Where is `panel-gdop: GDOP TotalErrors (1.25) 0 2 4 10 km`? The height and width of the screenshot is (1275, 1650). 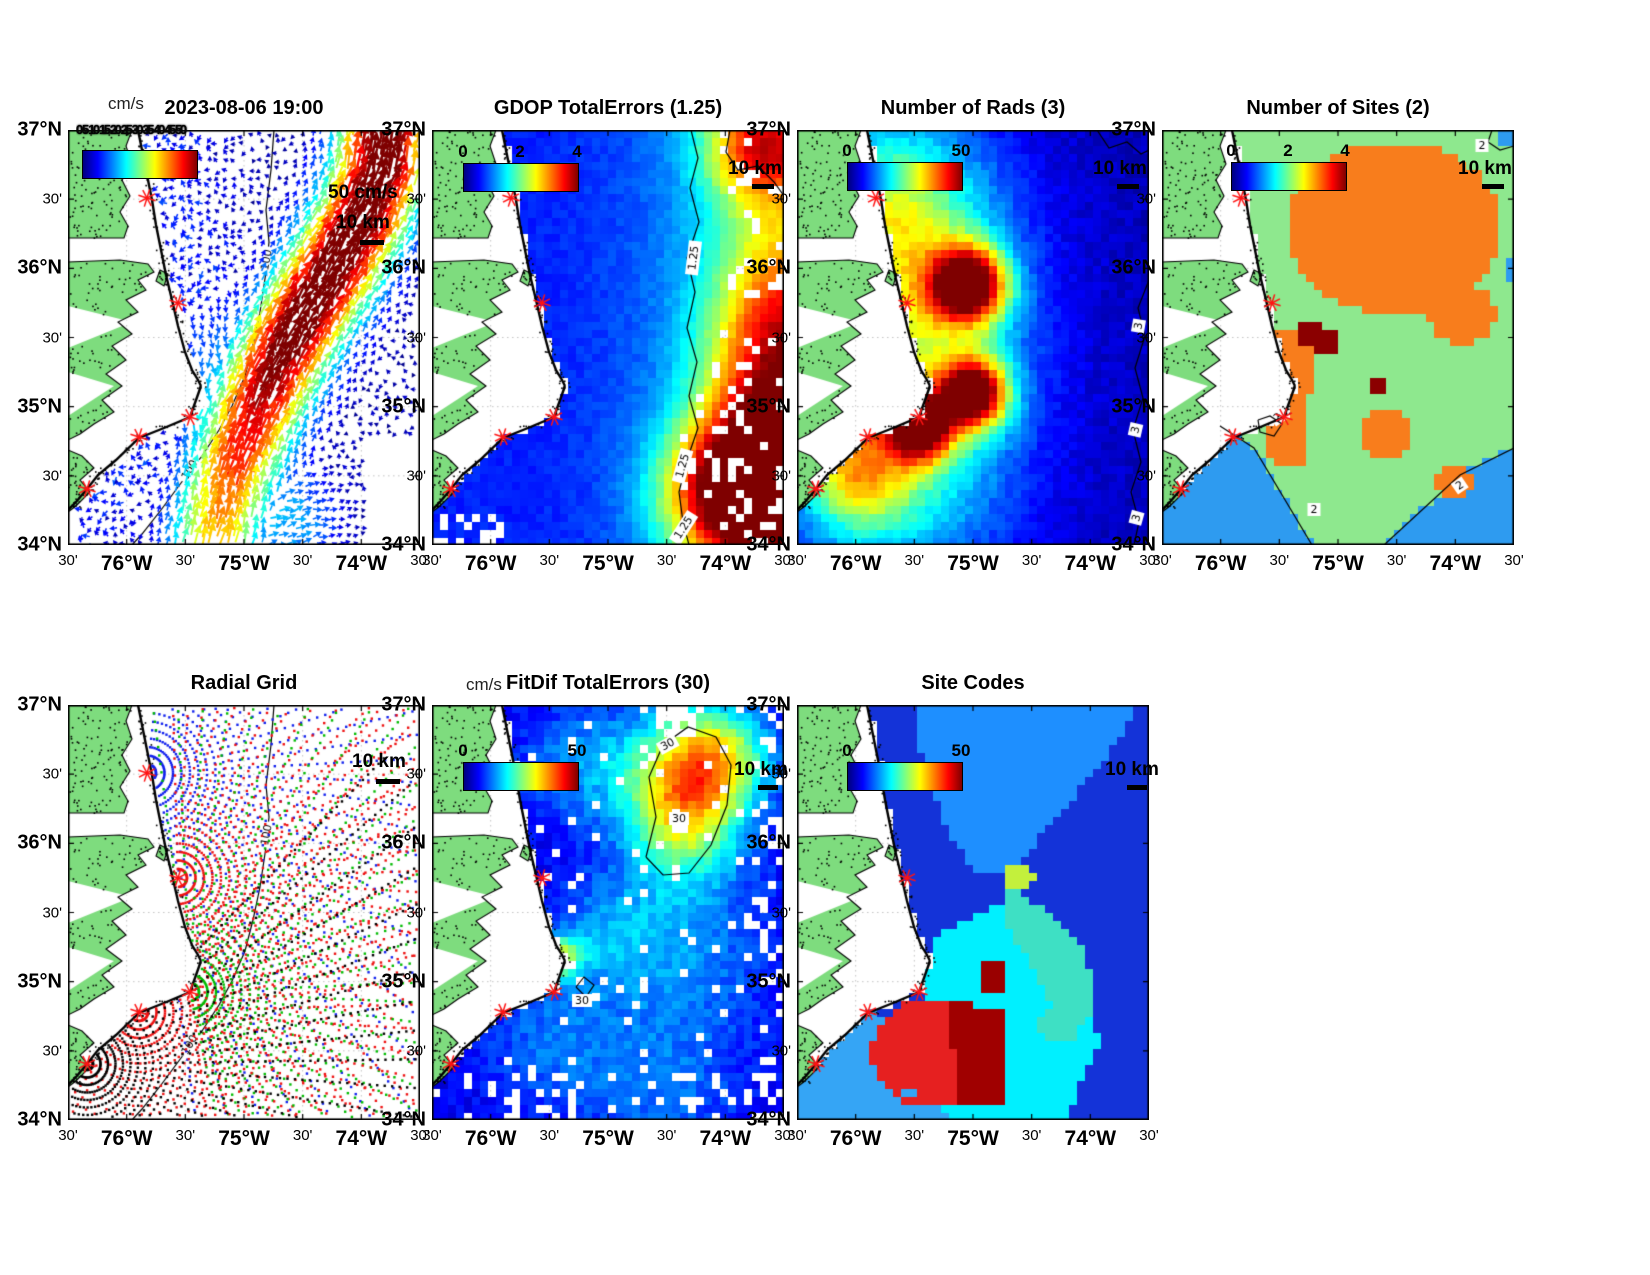 panel-gdop: GDOP TotalErrors (1.25) 0 2 4 10 km is located at coordinates (608, 321).